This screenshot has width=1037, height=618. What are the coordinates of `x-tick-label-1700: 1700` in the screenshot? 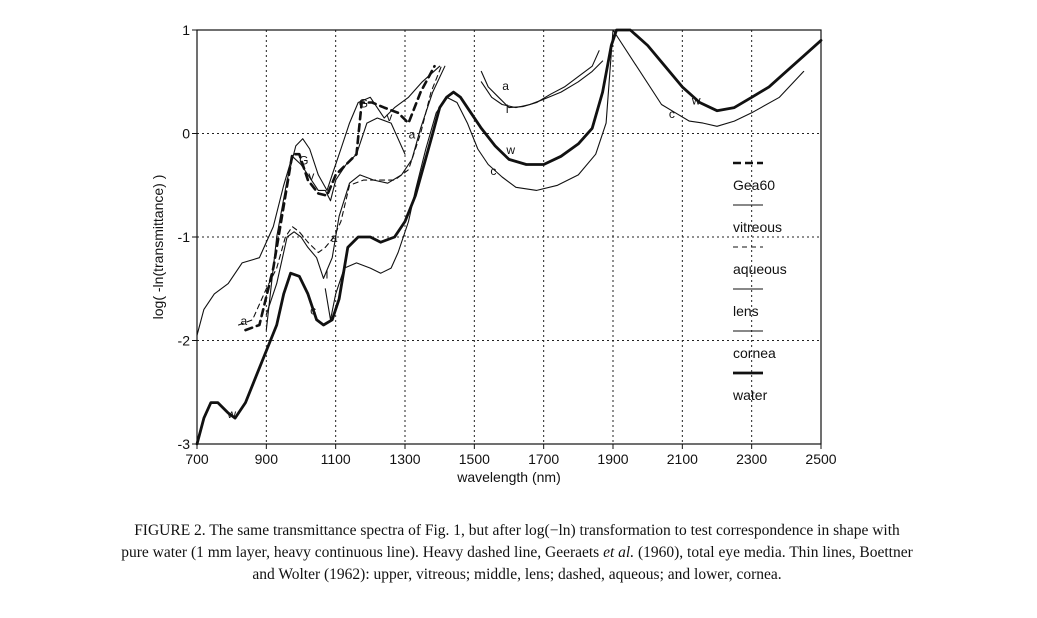 It's located at (543, 459).